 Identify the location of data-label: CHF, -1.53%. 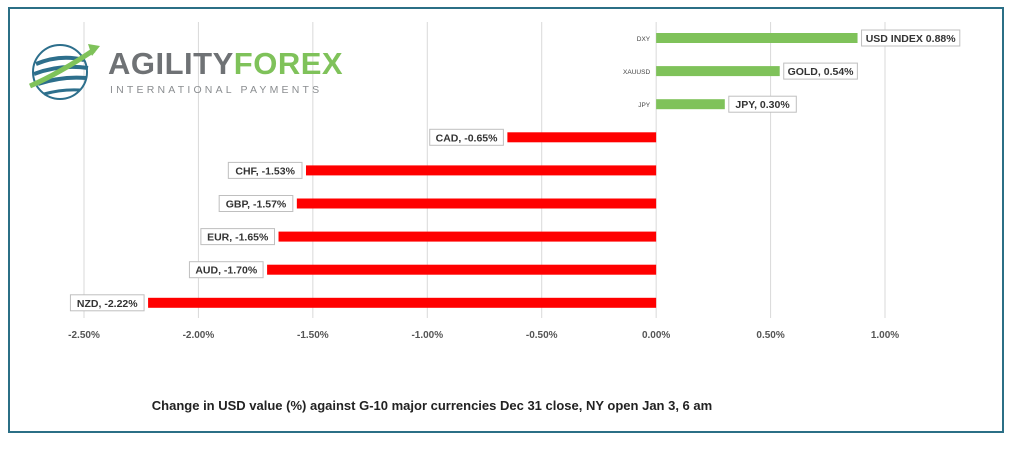
(265, 171).